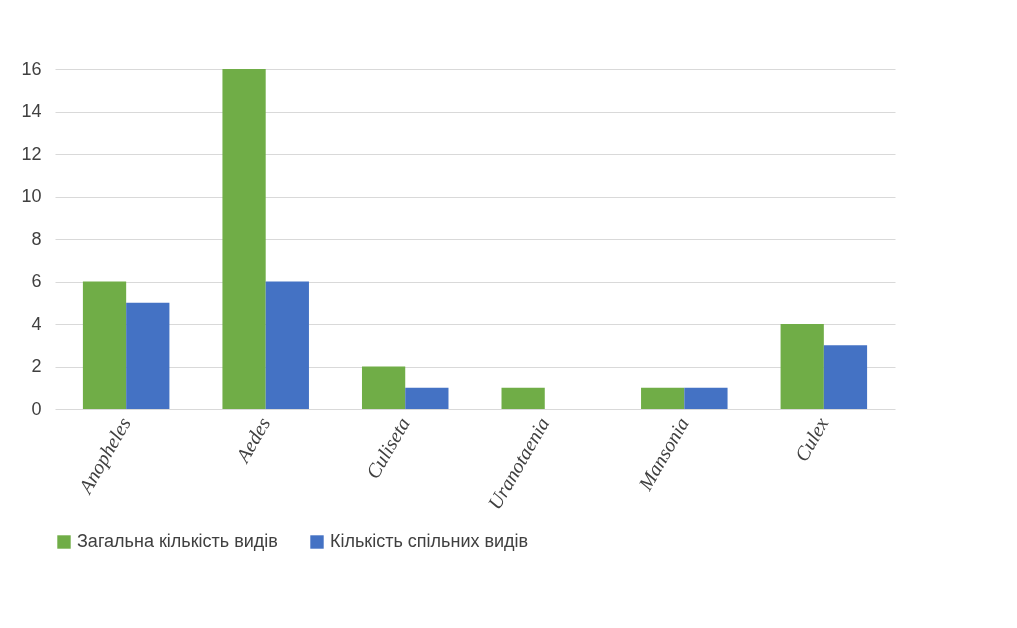  What do you see at coordinates (177, 541) in the screenshot?
I see `legend-label: Загальна кількість видів` at bounding box center [177, 541].